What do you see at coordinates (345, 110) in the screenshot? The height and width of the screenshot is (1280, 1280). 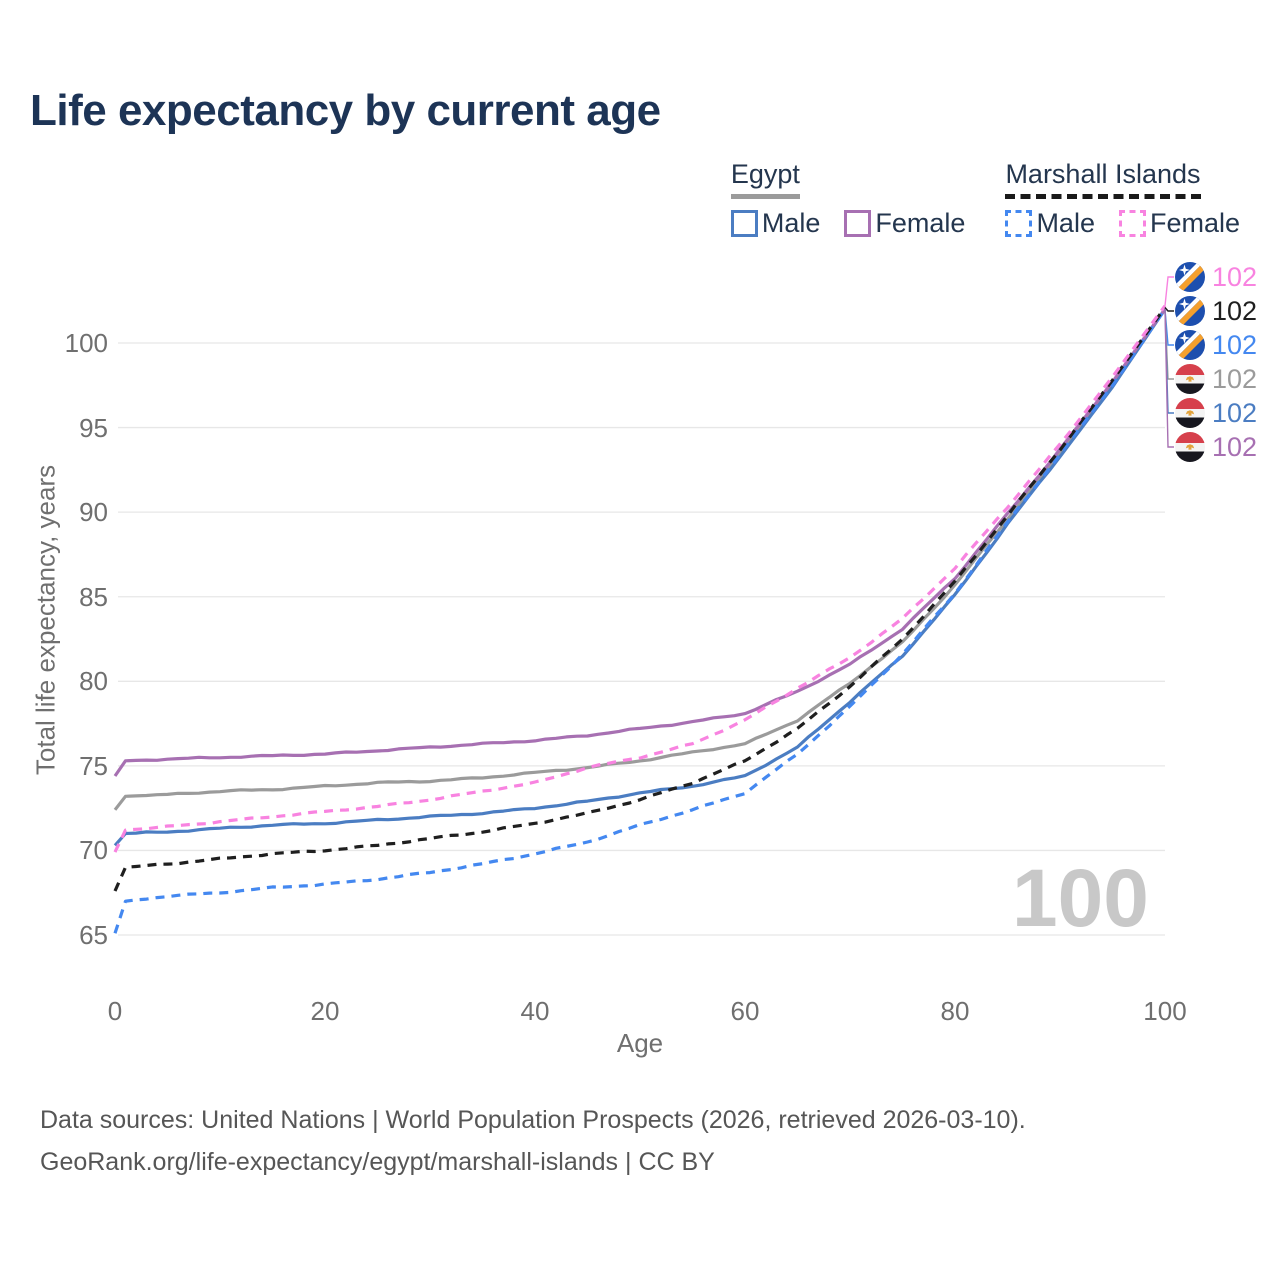 I see `page-title: Life expectancy by current age` at bounding box center [345, 110].